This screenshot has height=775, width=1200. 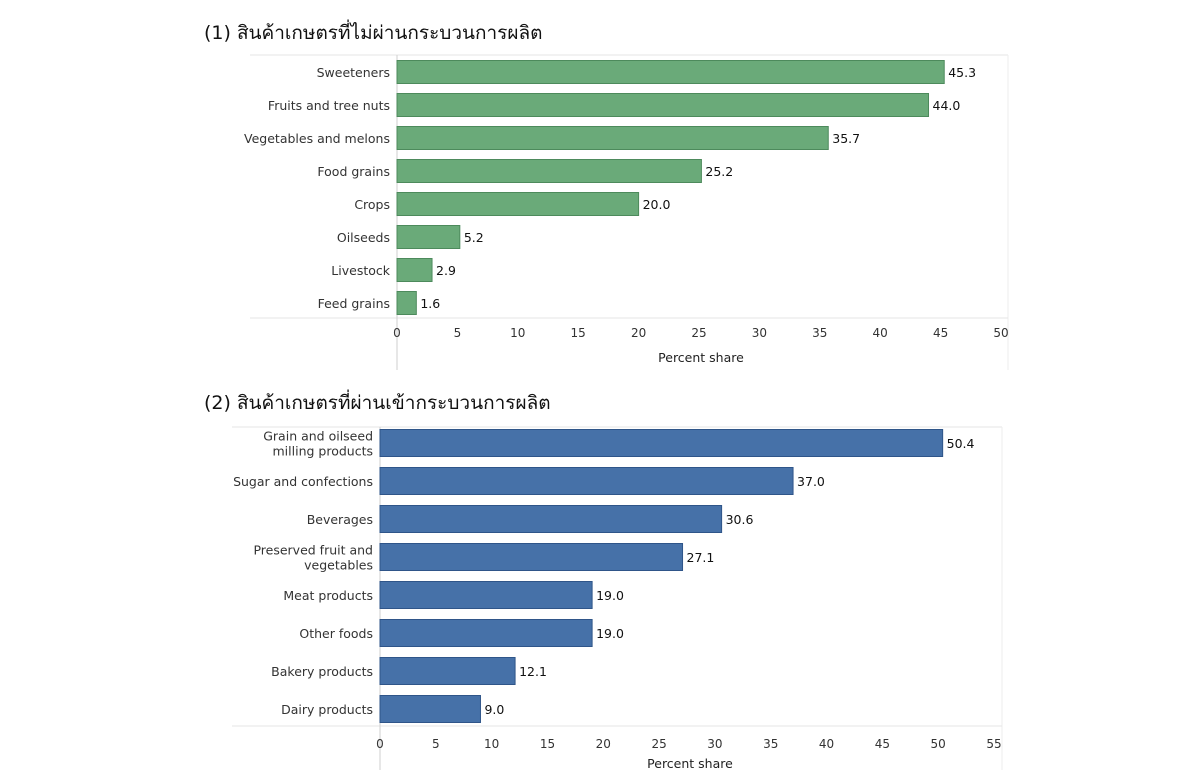 What do you see at coordinates (846, 138) in the screenshot?
I see `data-label: 35.7` at bounding box center [846, 138].